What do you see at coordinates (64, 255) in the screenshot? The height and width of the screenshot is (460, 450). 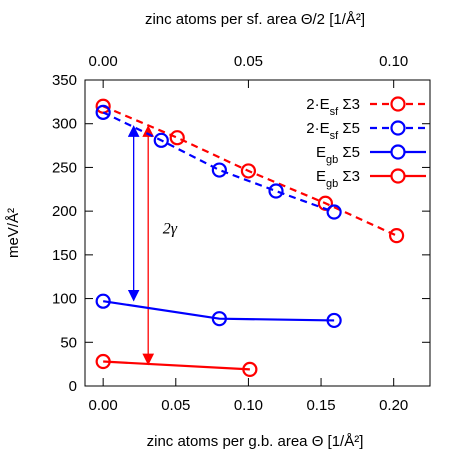 I see `y-tick-label: 150` at bounding box center [64, 255].